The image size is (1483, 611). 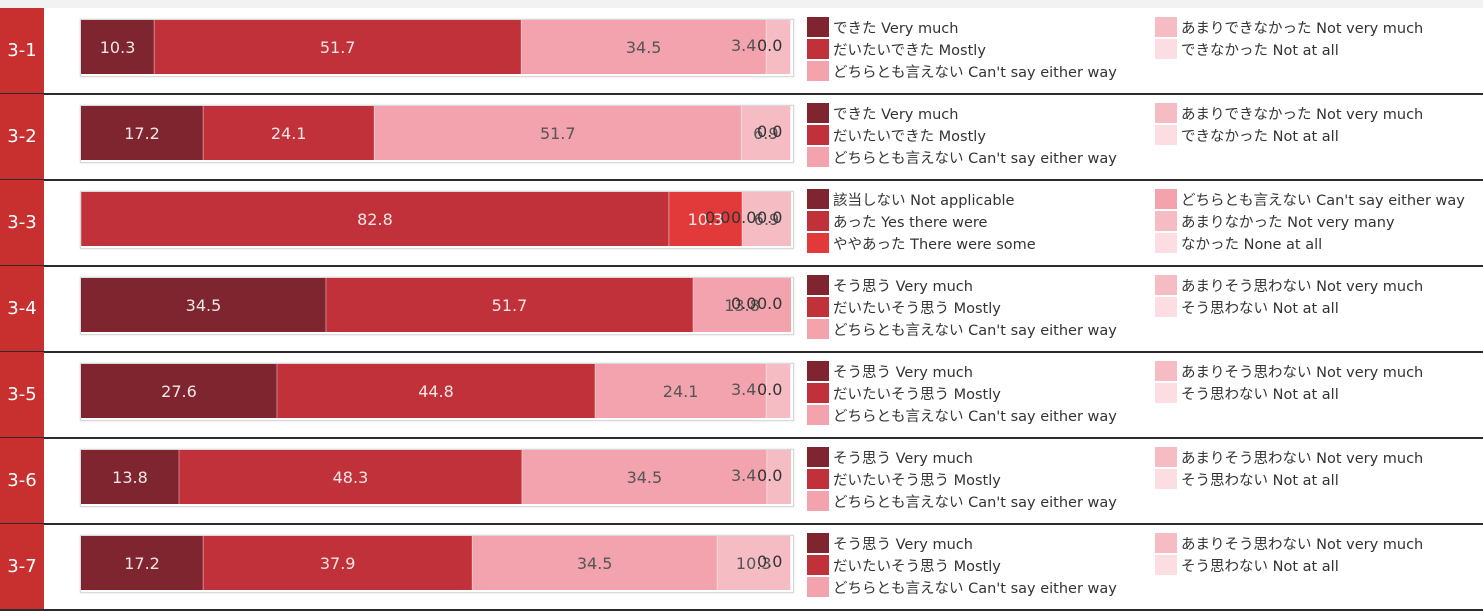 I want to click on row-label: 3-7, so click(x=22, y=566).